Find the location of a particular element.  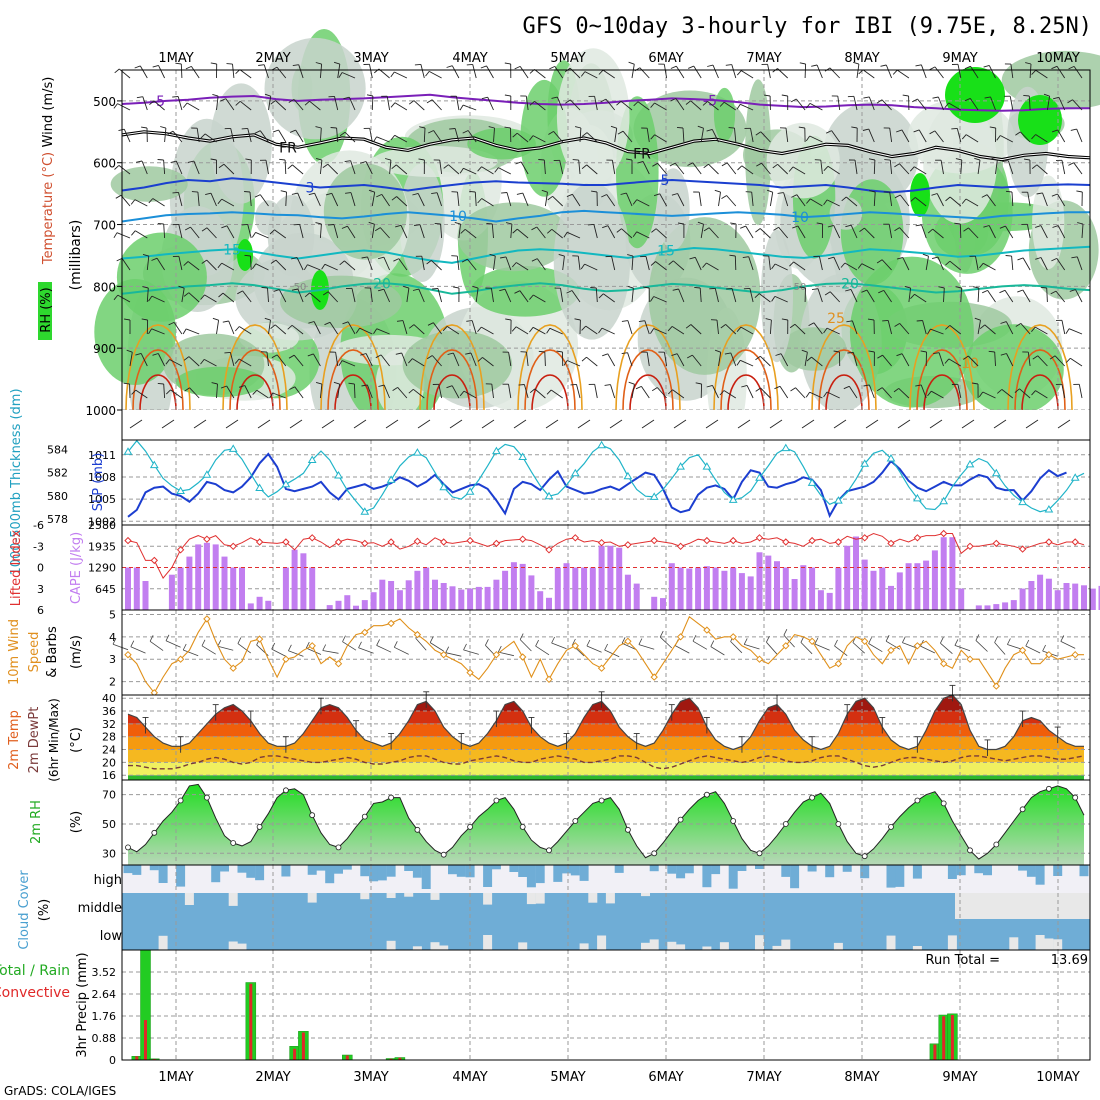

rh-contour-blob is located at coordinates (911, 332).